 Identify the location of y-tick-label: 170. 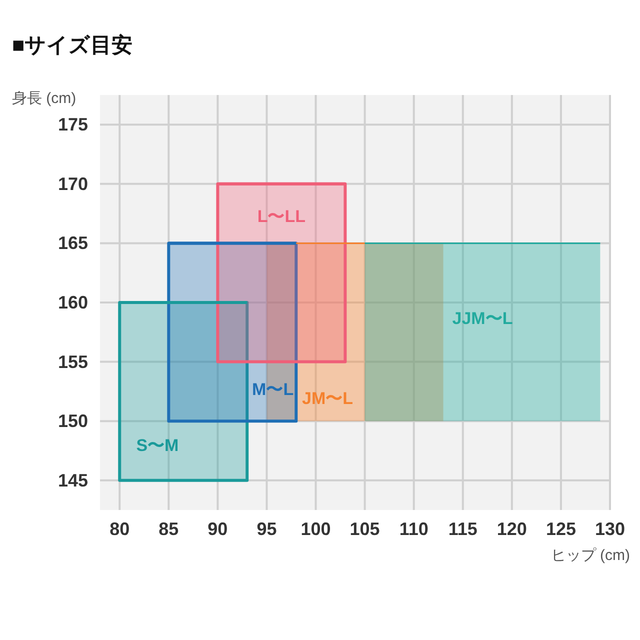
(73, 184).